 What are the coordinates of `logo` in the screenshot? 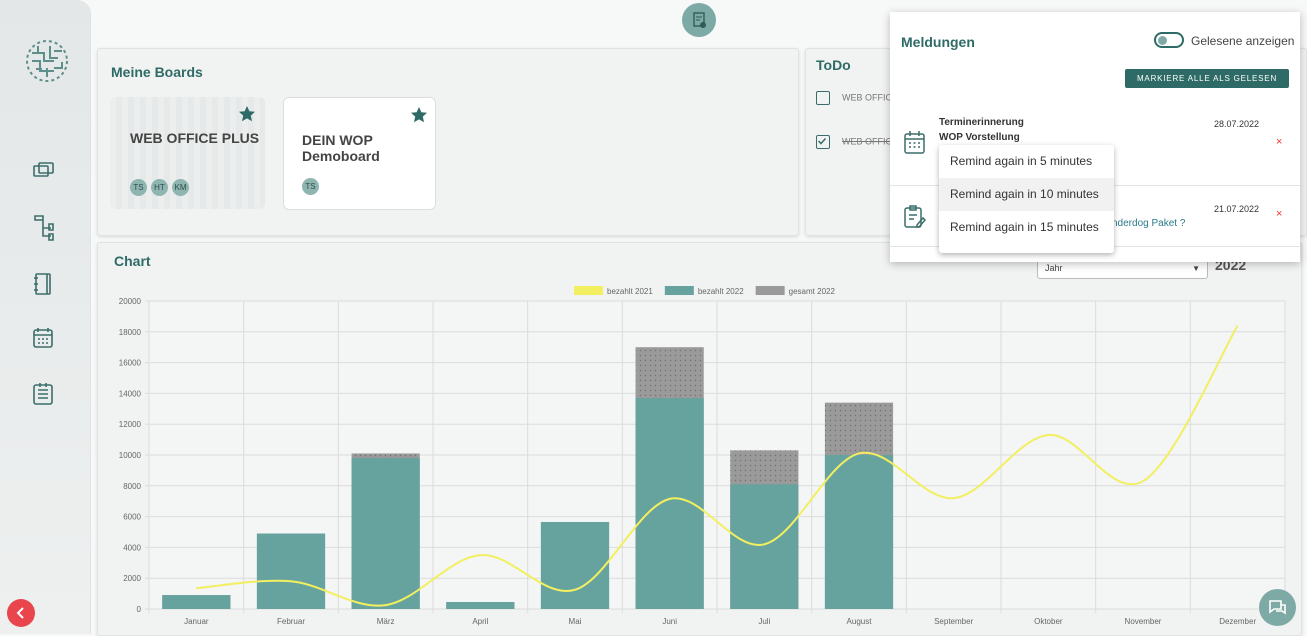 It's located at (47, 61).